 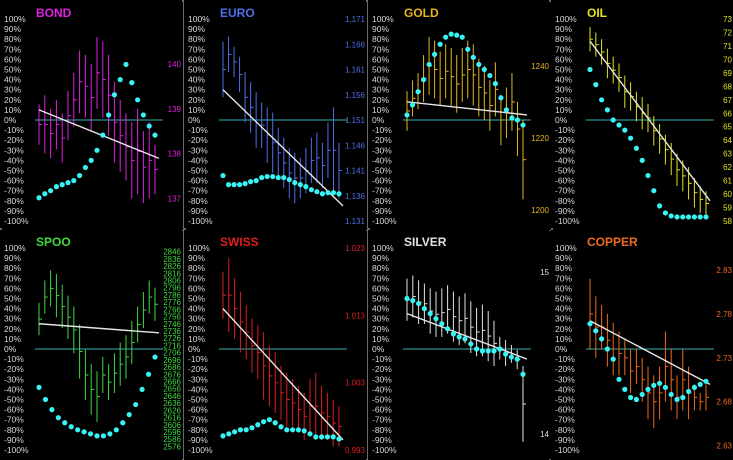 I want to click on percent-tick-label: 100%, so click(x=199, y=248).